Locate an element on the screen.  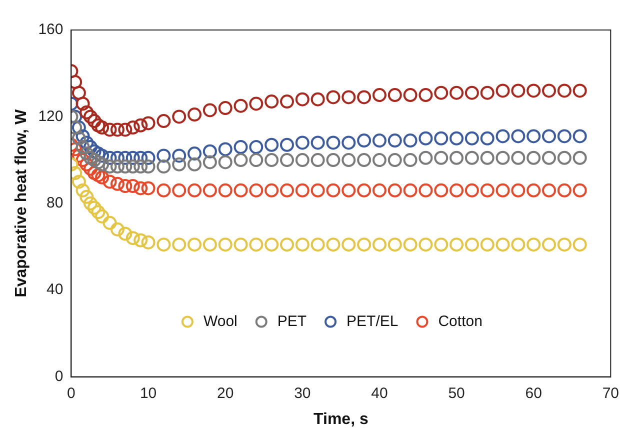
y-tick-label: 0 is located at coordinates (59, 376).